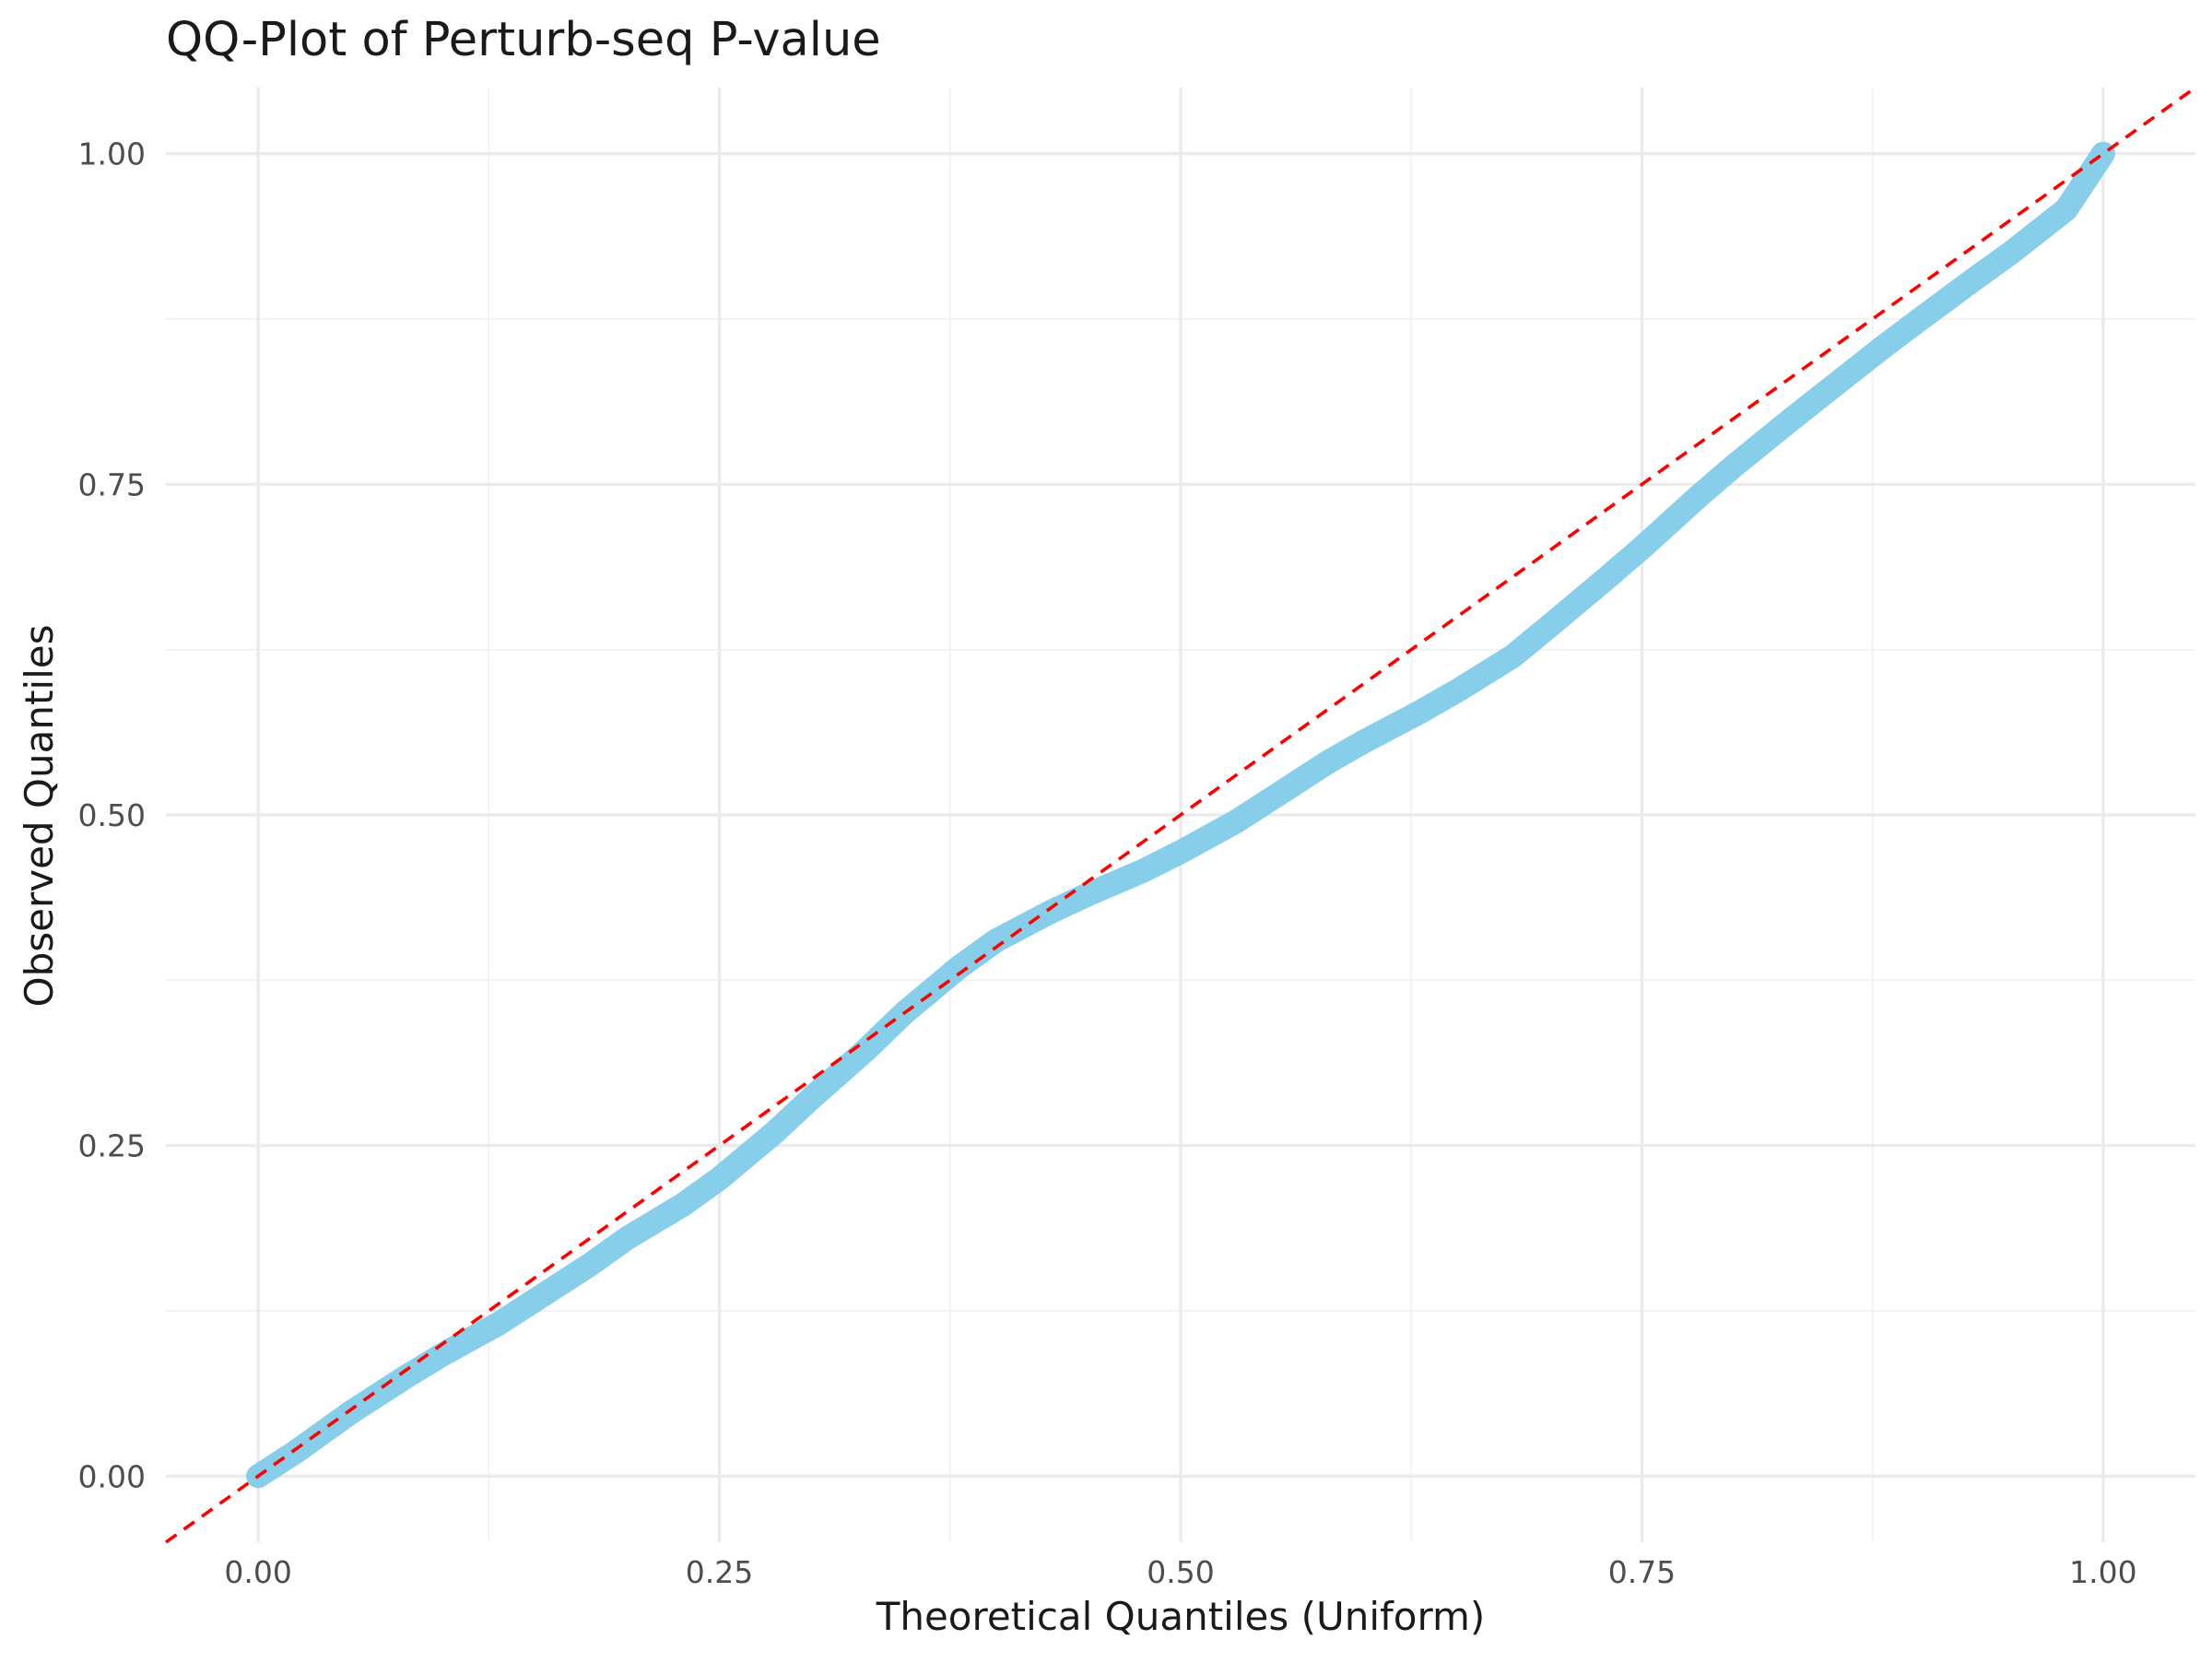  What do you see at coordinates (112, 1476) in the screenshot?
I see `y-tick-label: 0.00` at bounding box center [112, 1476].